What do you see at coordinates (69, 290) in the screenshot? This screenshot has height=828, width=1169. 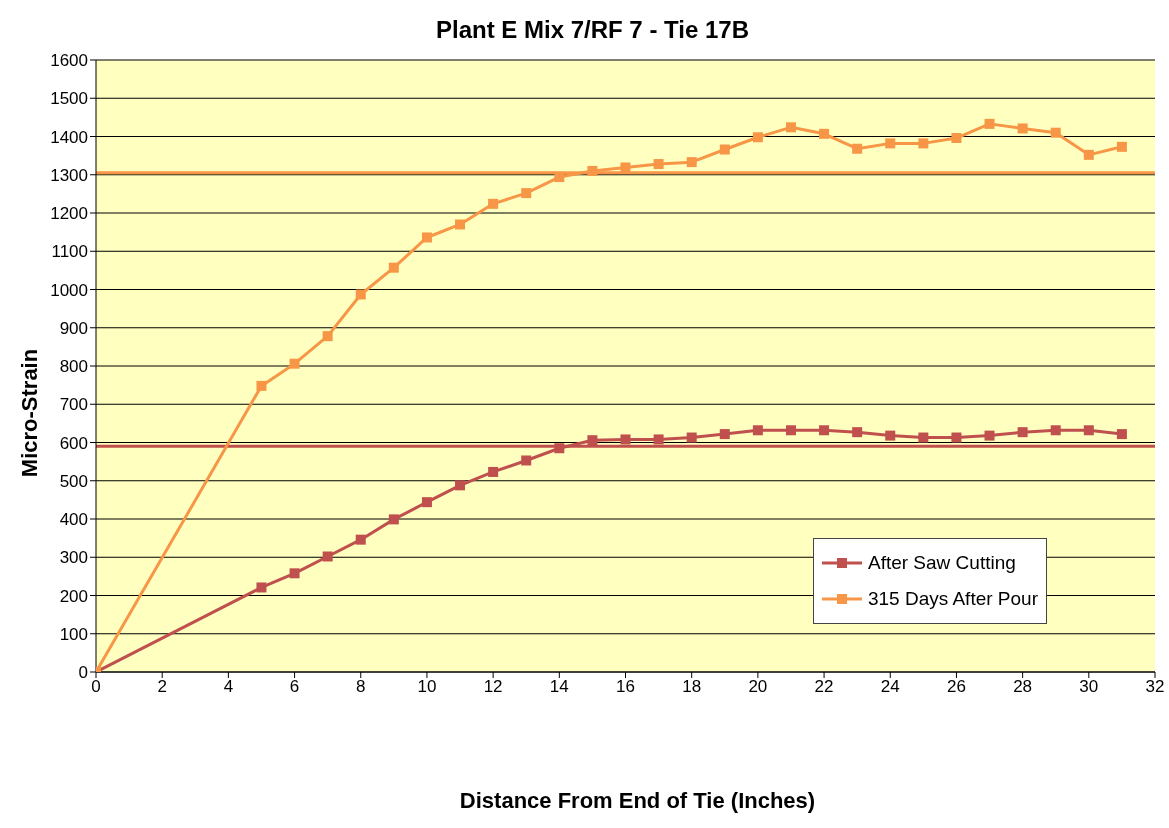 I see `y-tick-label: 1000` at bounding box center [69, 290].